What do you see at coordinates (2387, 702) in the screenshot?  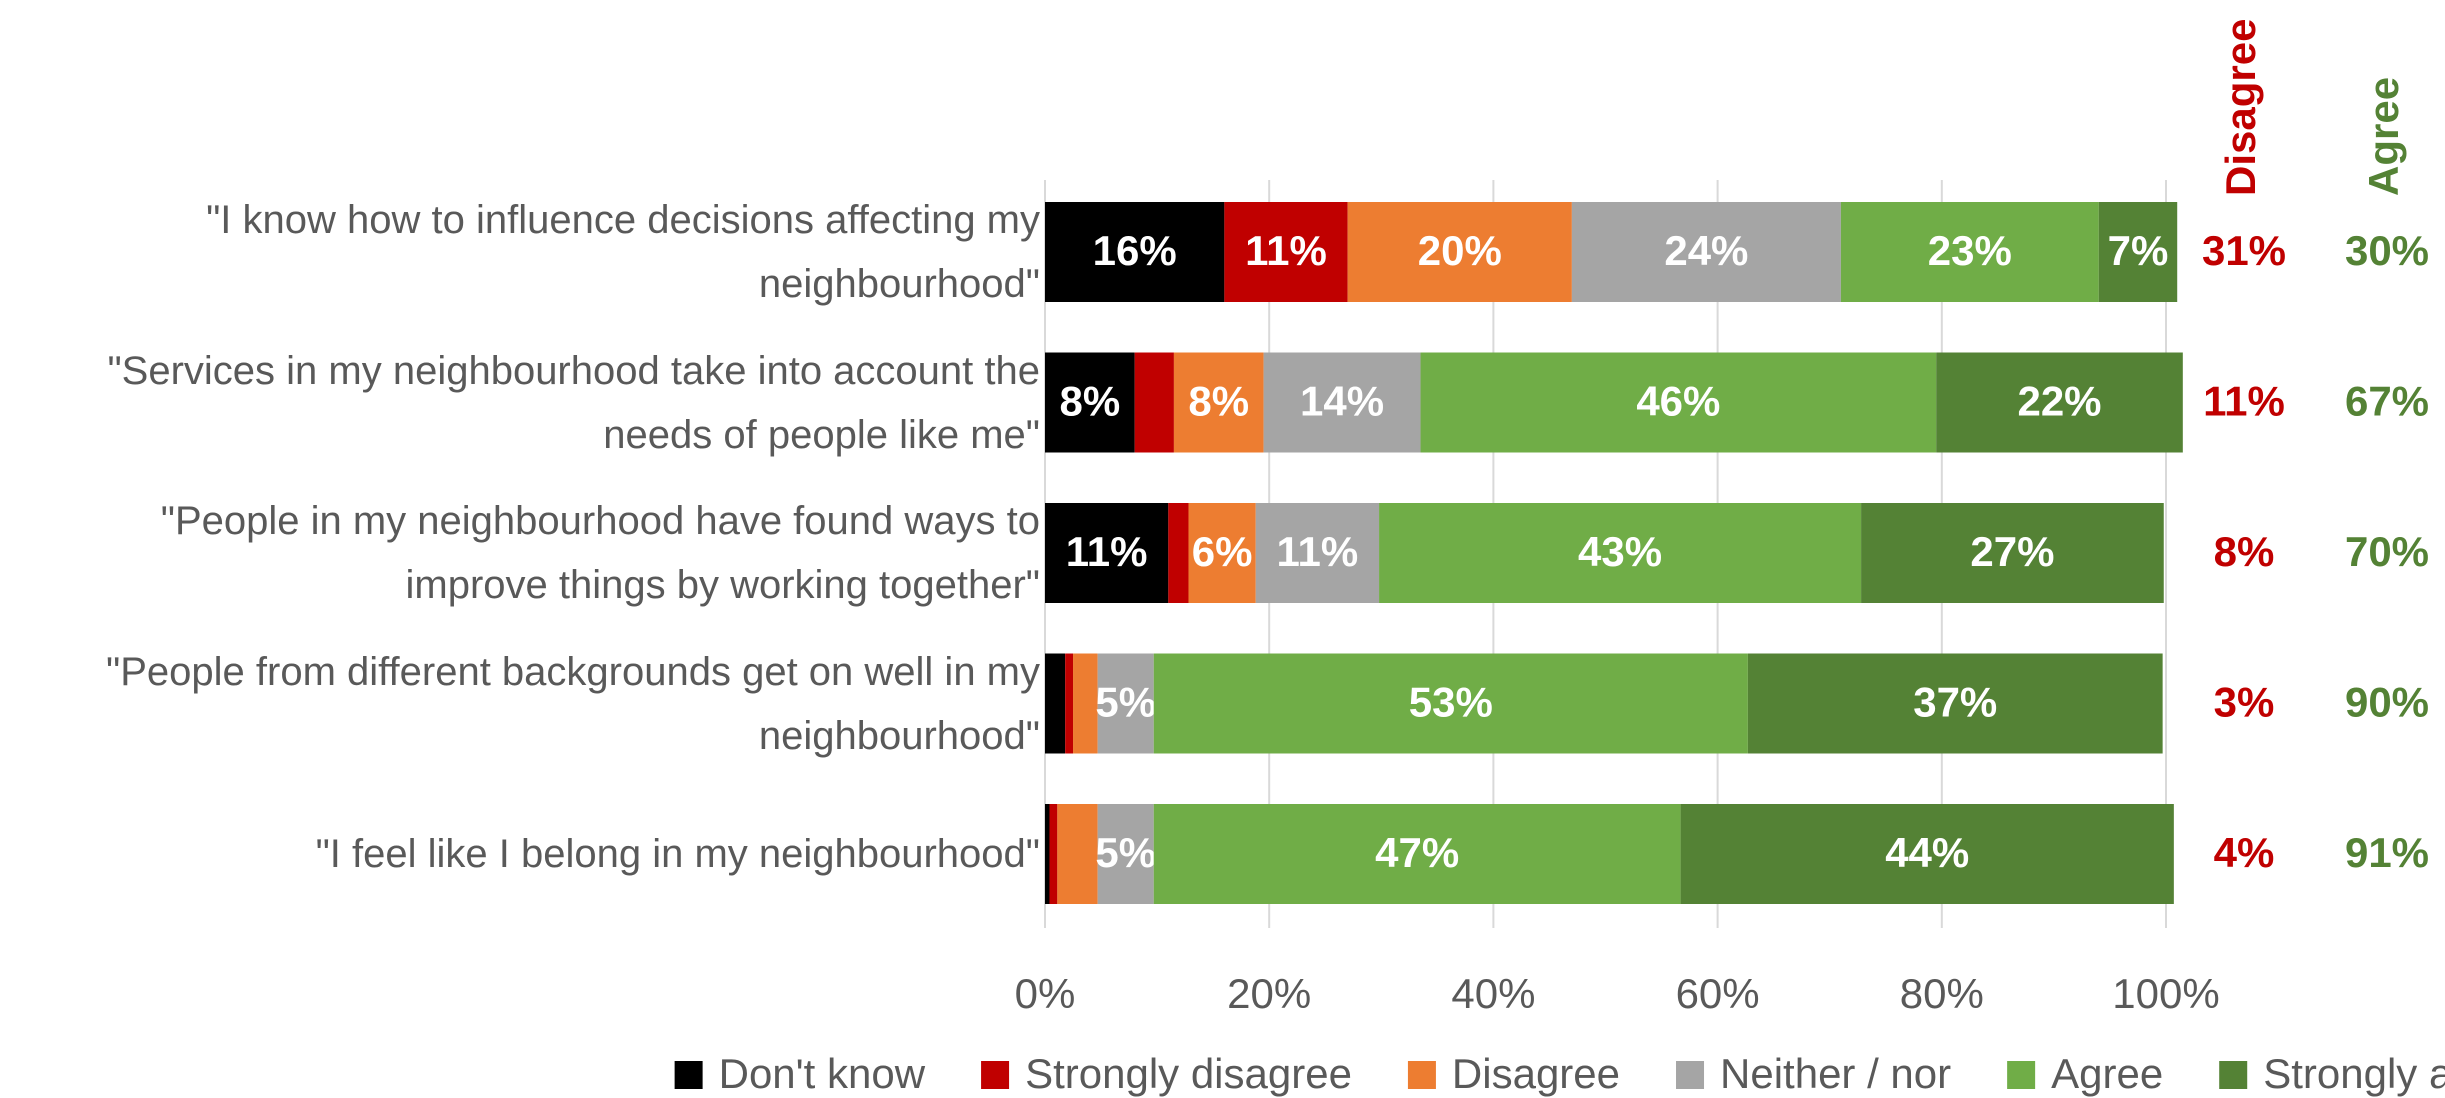 I see `total-label: 90%` at bounding box center [2387, 702].